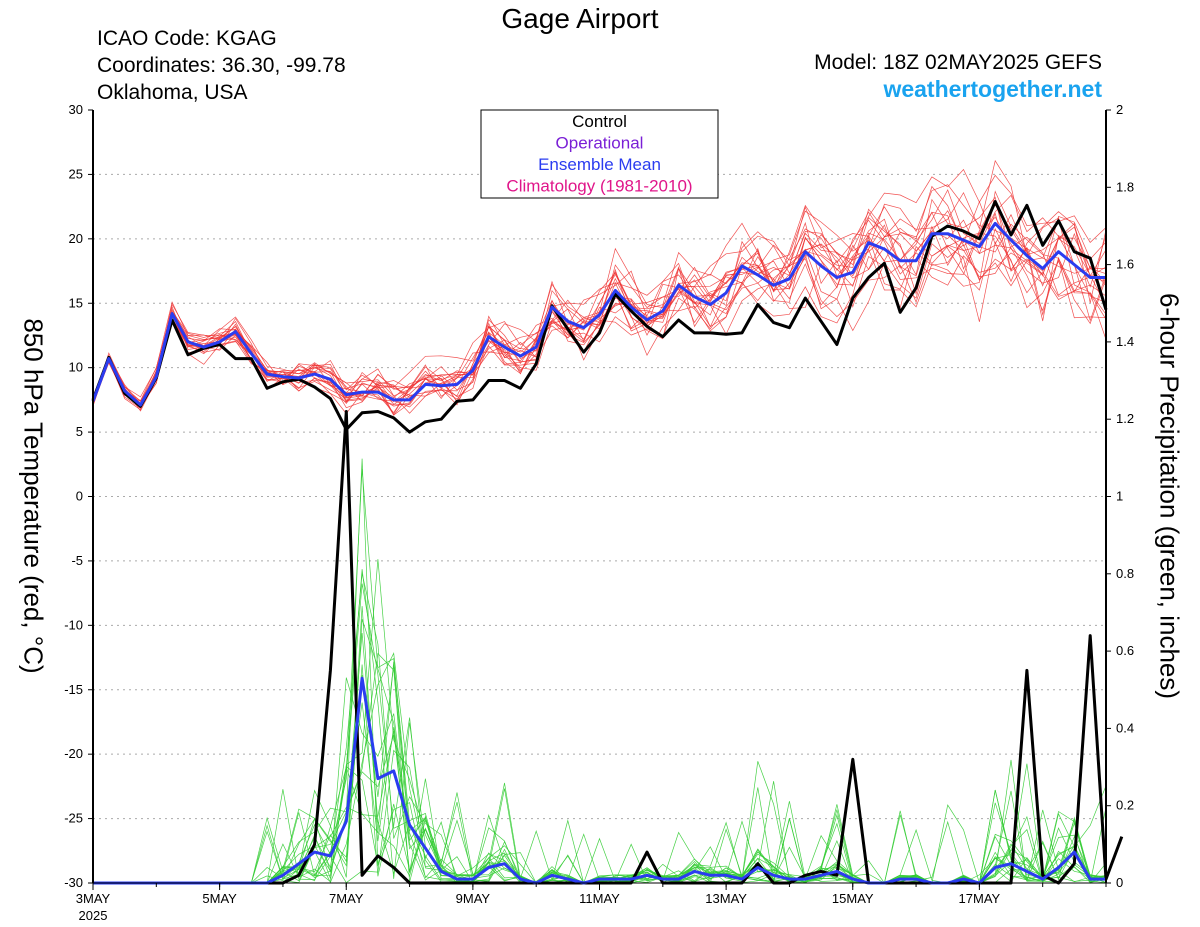  What do you see at coordinates (580, 18) in the screenshot?
I see `page-title: Gage Airport` at bounding box center [580, 18].